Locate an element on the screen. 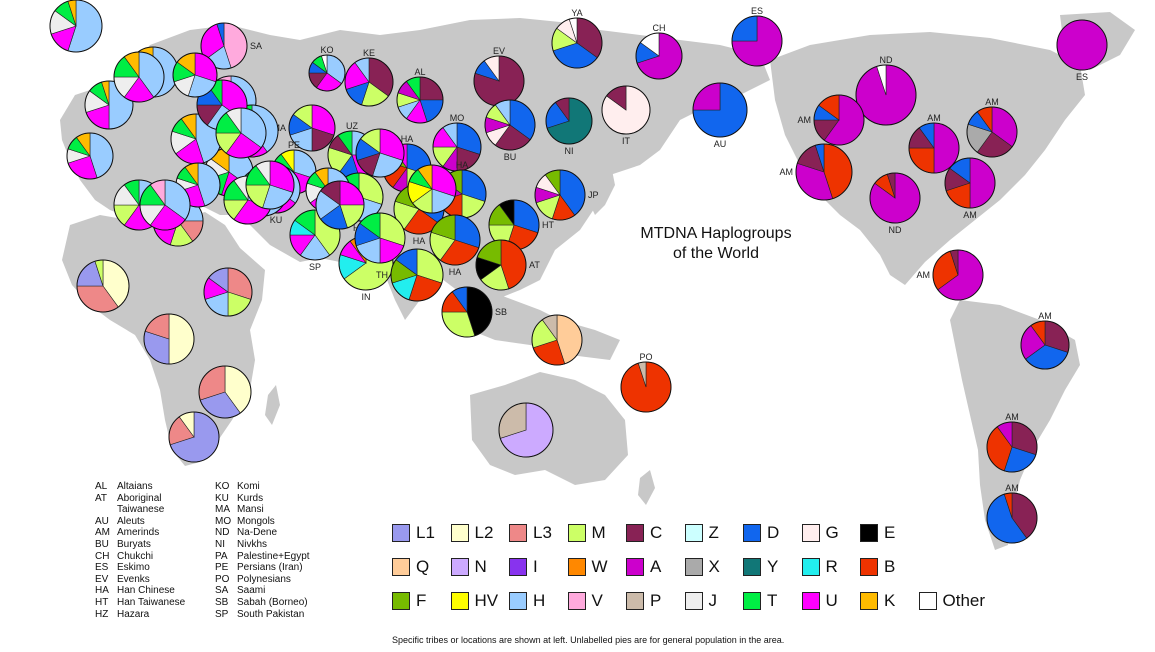 The width and height of the screenshot is (1155, 652). haplogroup-pie: CH is located at coordinates (659, 51).